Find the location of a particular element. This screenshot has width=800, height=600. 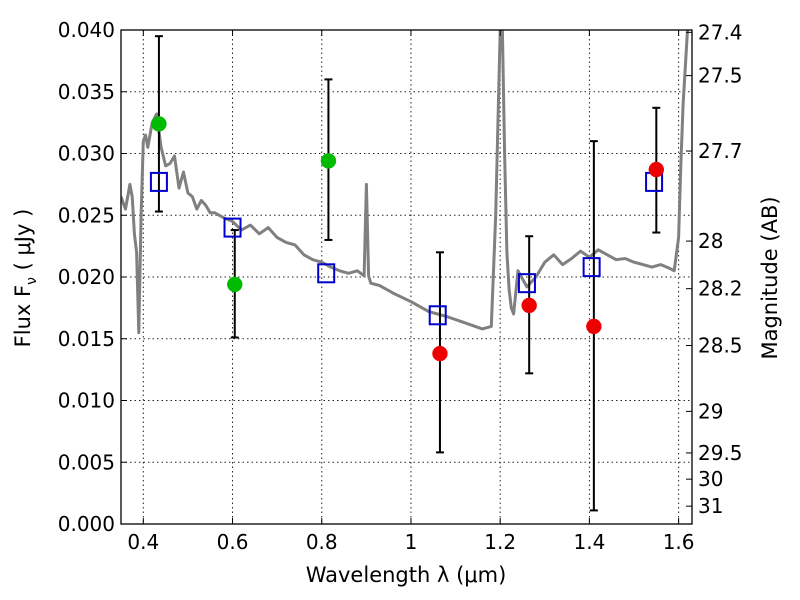

y-tick-label: 0.010 is located at coordinates (86, 401).